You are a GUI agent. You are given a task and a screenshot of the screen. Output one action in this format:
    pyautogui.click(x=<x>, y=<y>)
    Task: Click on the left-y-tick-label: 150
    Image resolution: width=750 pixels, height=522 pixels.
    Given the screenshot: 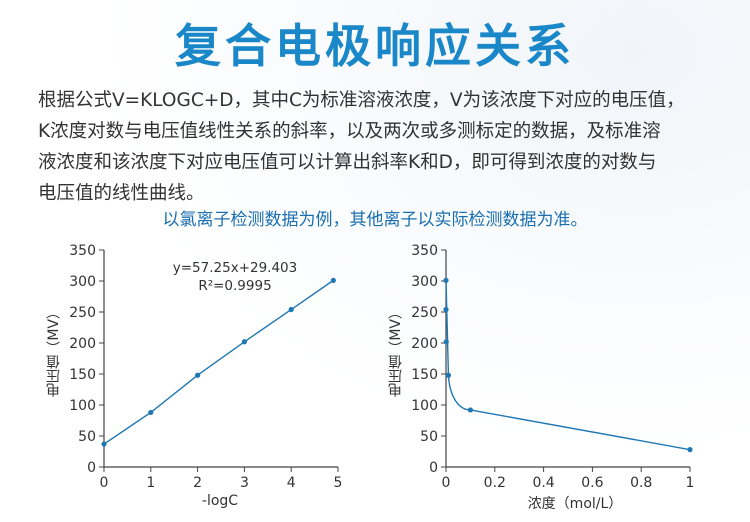 What is the action you would take?
    pyautogui.click(x=82, y=375)
    